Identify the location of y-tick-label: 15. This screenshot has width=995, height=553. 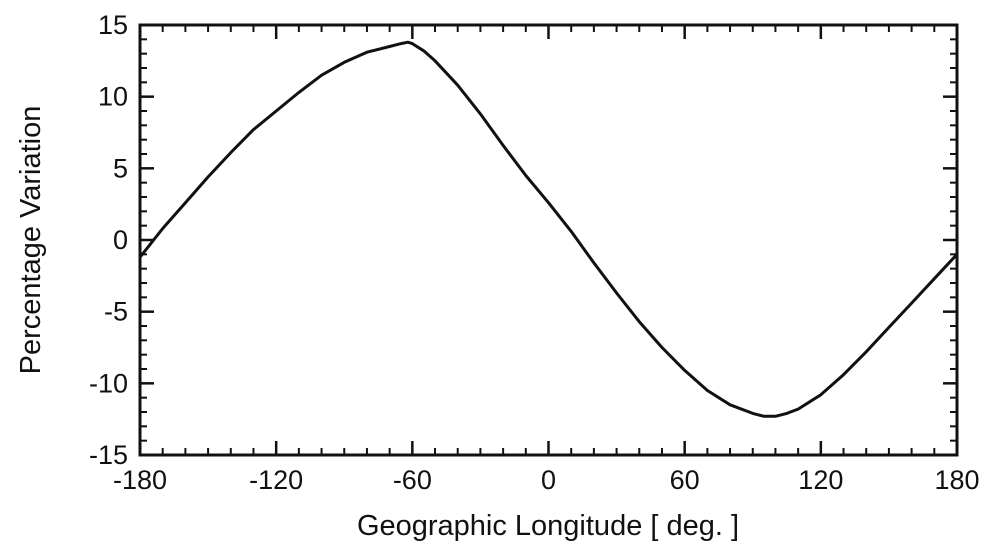
(113, 25).